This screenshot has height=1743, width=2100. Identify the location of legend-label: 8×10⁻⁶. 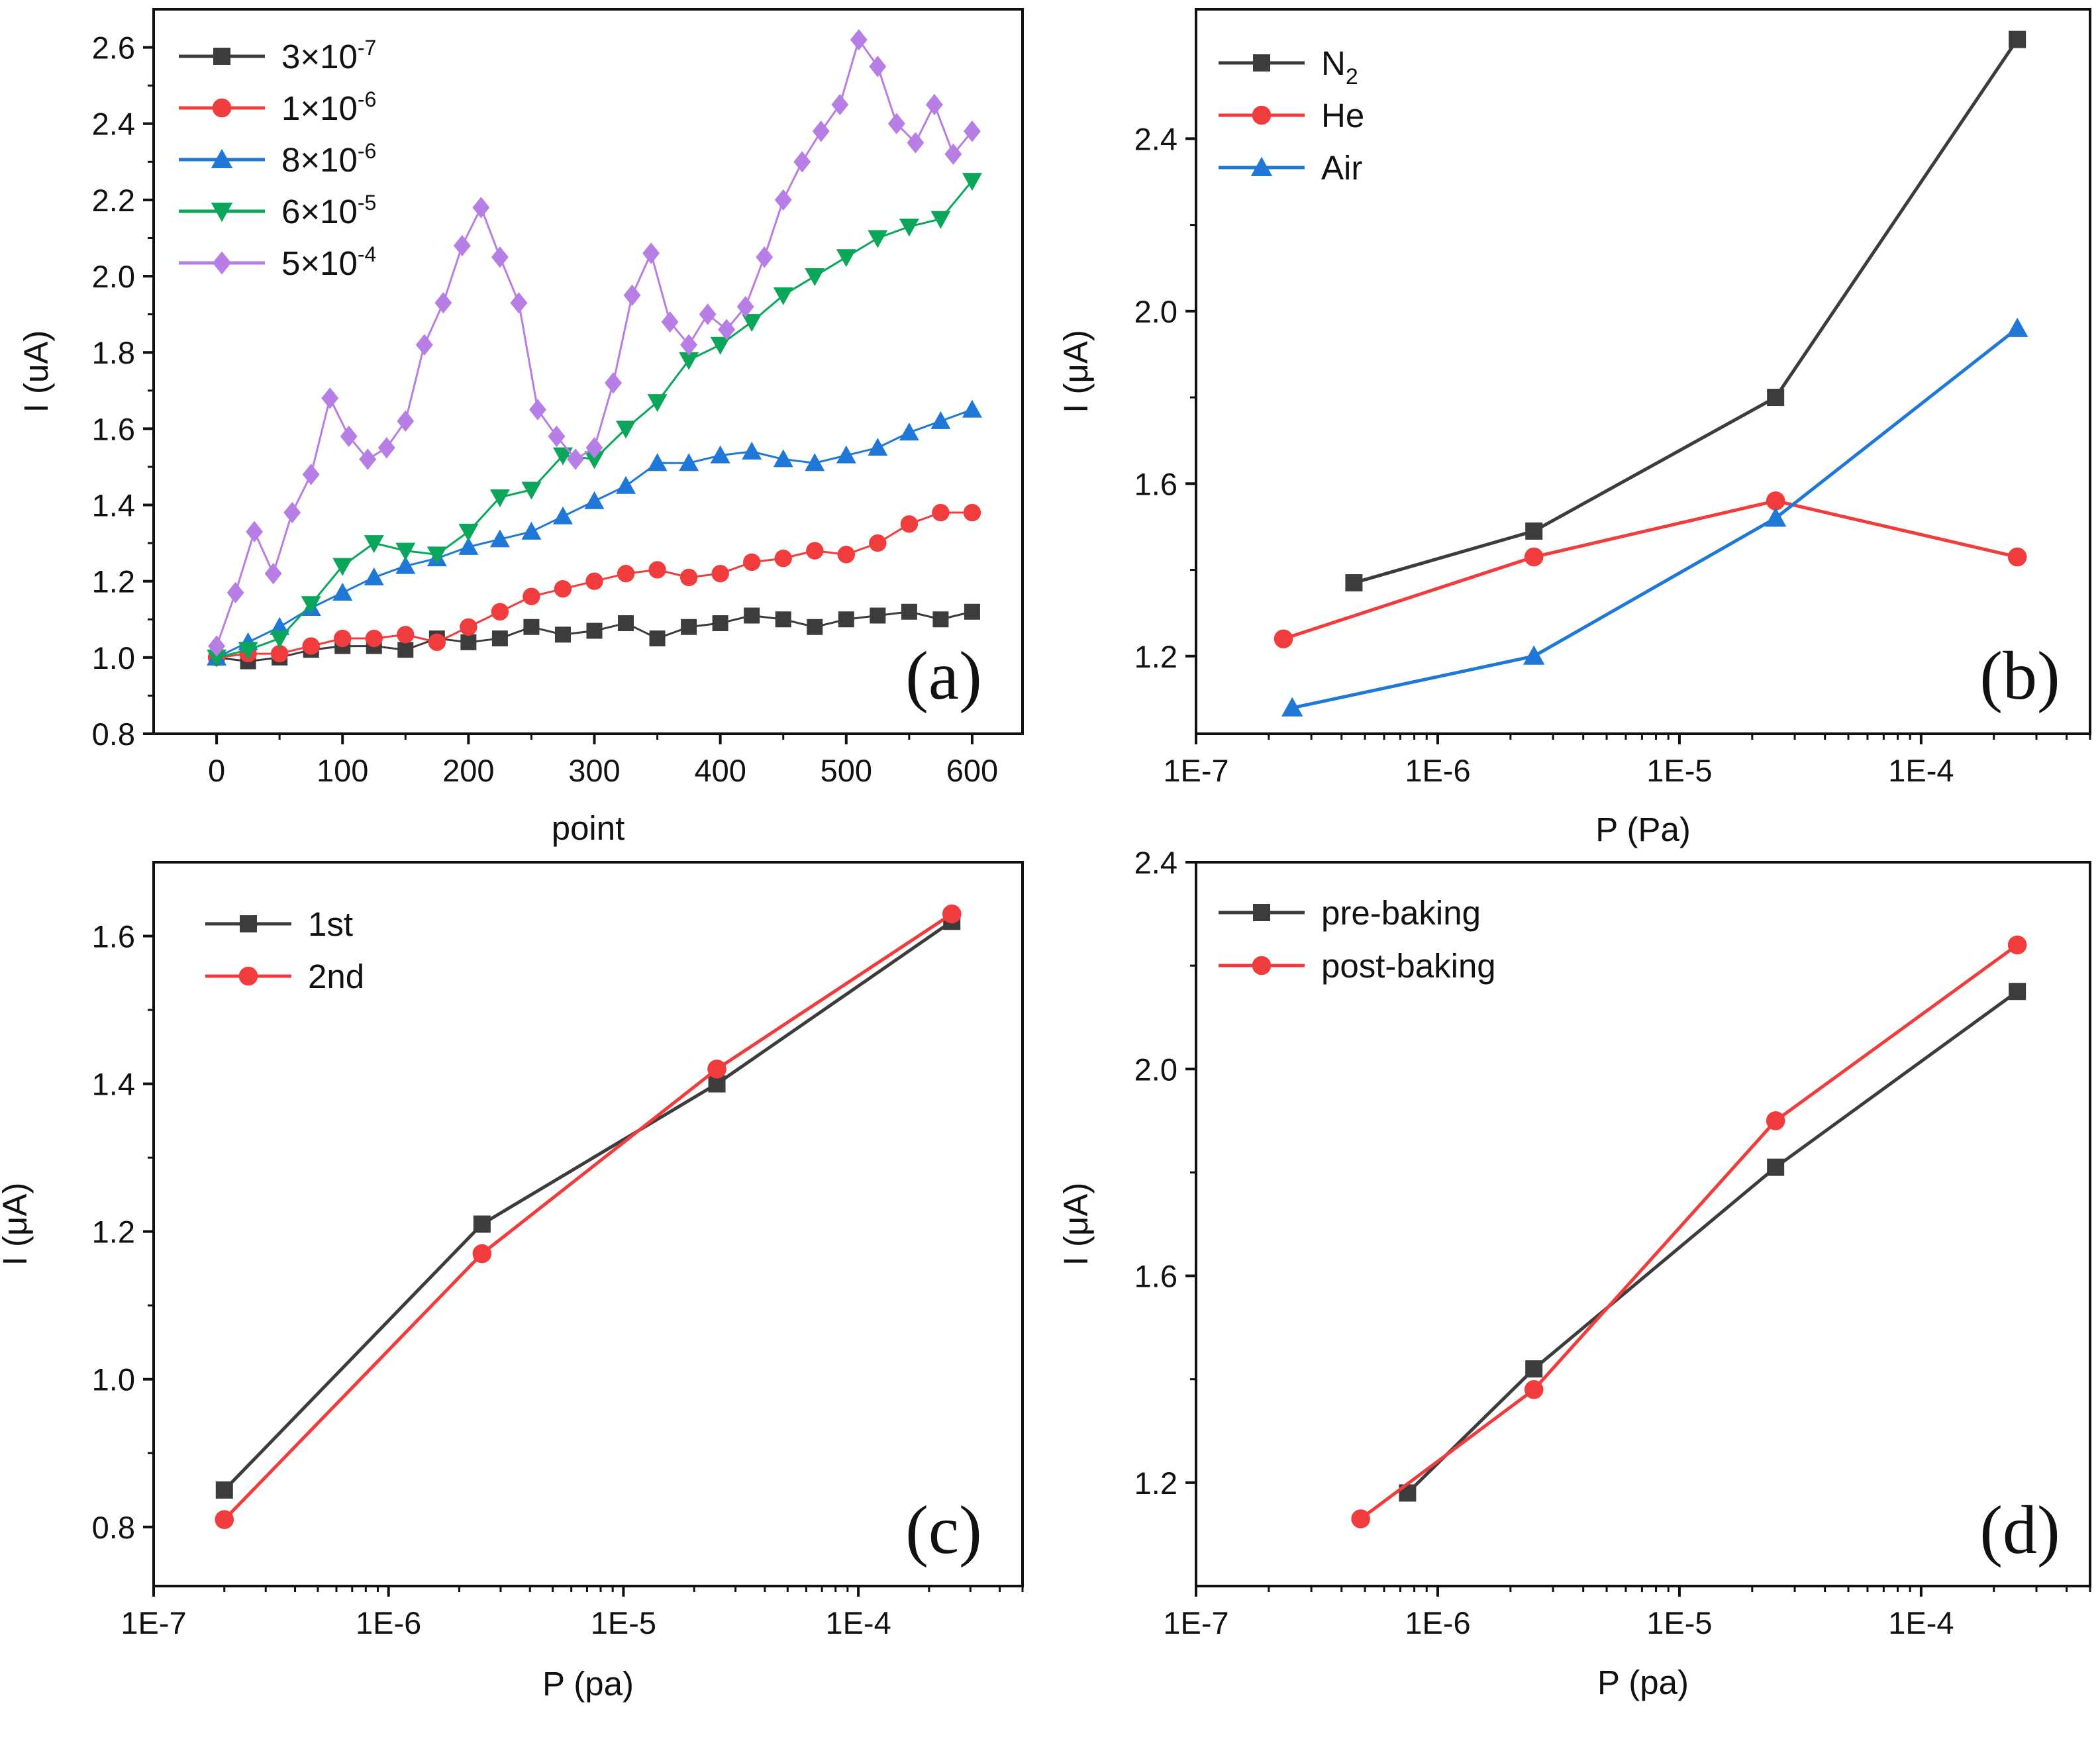
(329, 159).